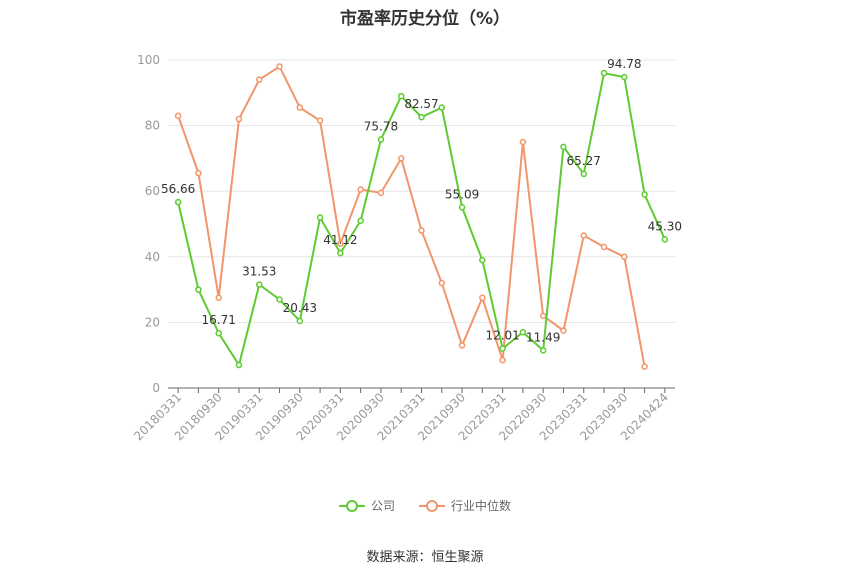 Image resolution: width=850 pixels, height=575 pixels. What do you see at coordinates (178, 189) in the screenshot?
I see `data-label: 56.66` at bounding box center [178, 189].